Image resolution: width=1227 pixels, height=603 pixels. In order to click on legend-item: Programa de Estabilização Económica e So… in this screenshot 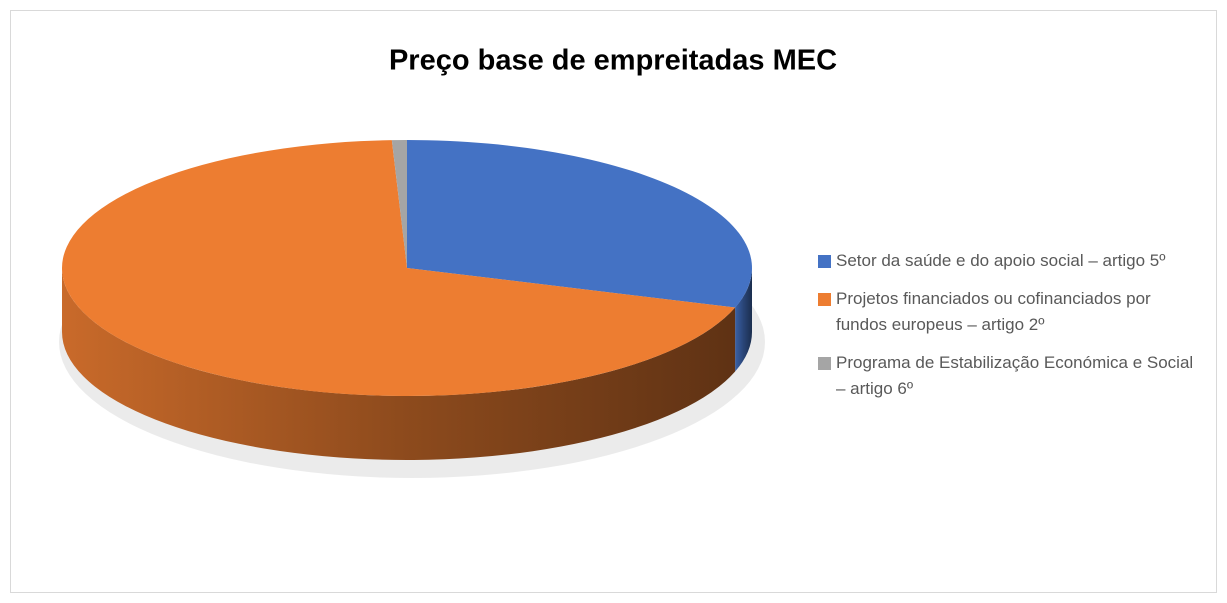, I will do `click(1008, 376)`.